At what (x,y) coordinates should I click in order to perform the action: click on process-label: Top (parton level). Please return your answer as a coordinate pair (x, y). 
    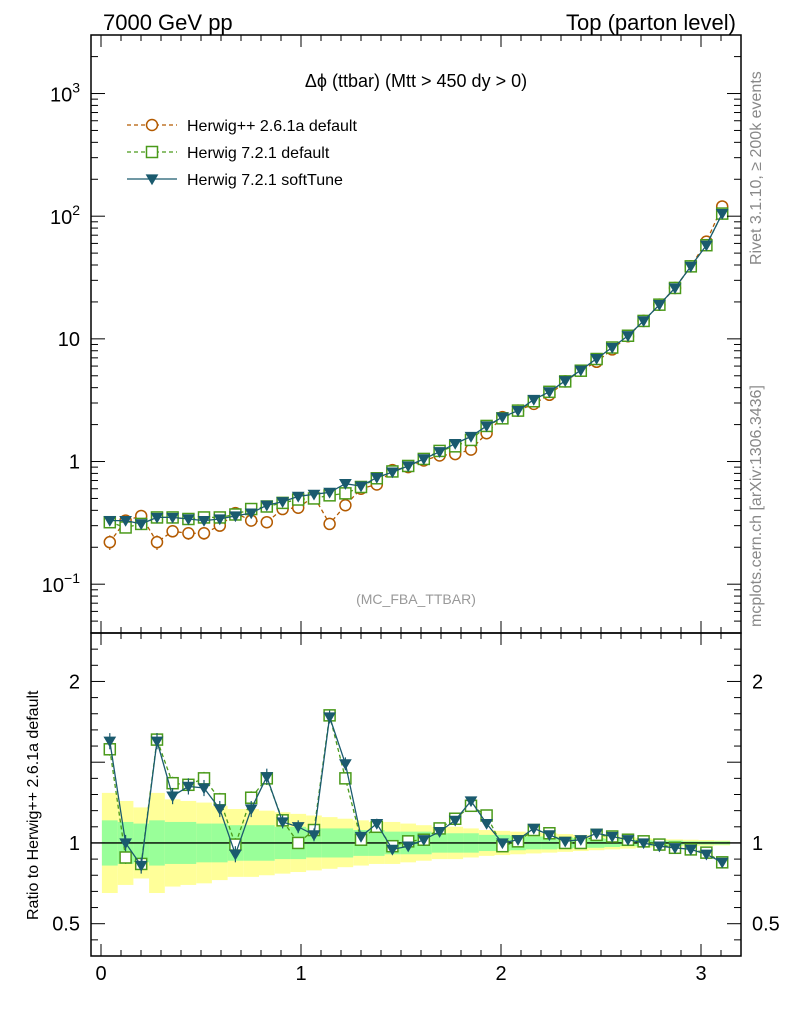
    Looking at the image, I should click on (651, 22).